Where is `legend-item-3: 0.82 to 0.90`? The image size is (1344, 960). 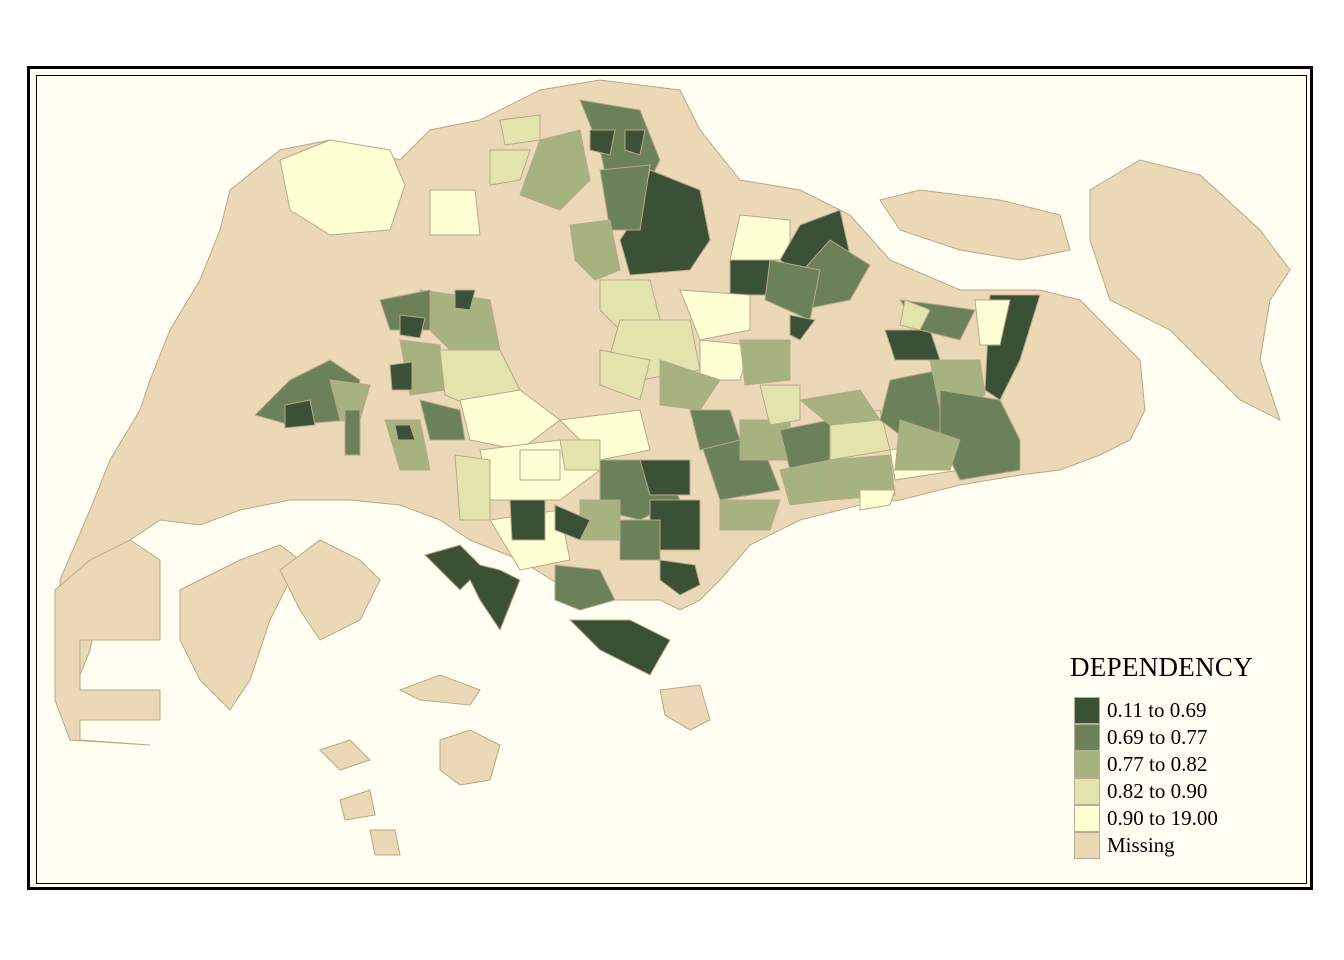 legend-item-3: 0.82 to 0.90 is located at coordinates (1161, 791).